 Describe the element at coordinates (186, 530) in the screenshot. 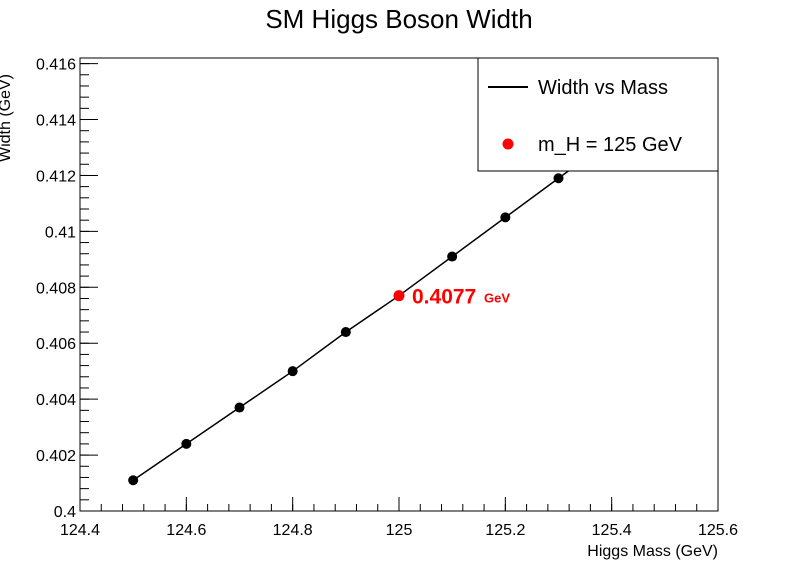

I see `x-tick-label: 124.6` at that location.